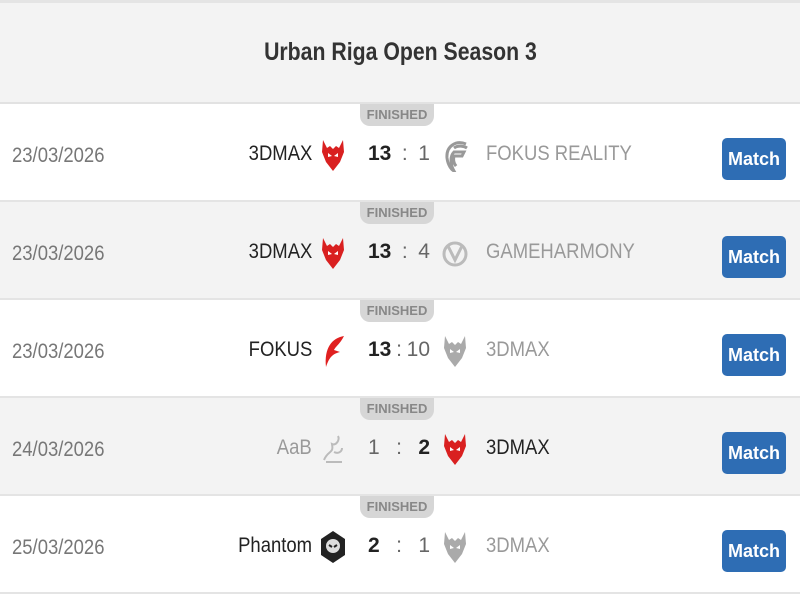 The width and height of the screenshot is (800, 600). What do you see at coordinates (58, 449) in the screenshot?
I see `match-date: 24/03/2026` at bounding box center [58, 449].